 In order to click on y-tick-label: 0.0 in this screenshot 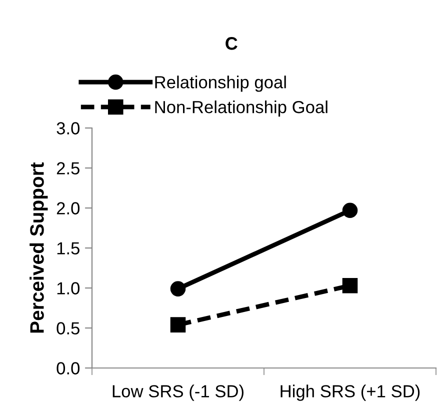, I will do `click(68, 368)`.